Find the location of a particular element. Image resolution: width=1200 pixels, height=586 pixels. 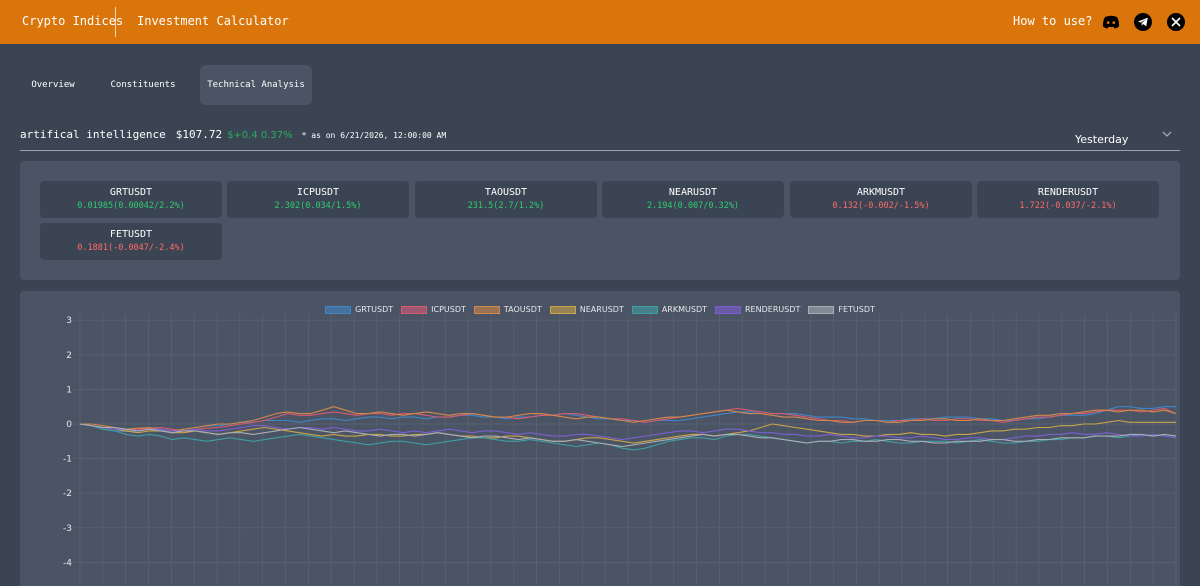

legend-item-grtusdt: GRTUSDT is located at coordinates (359, 309).